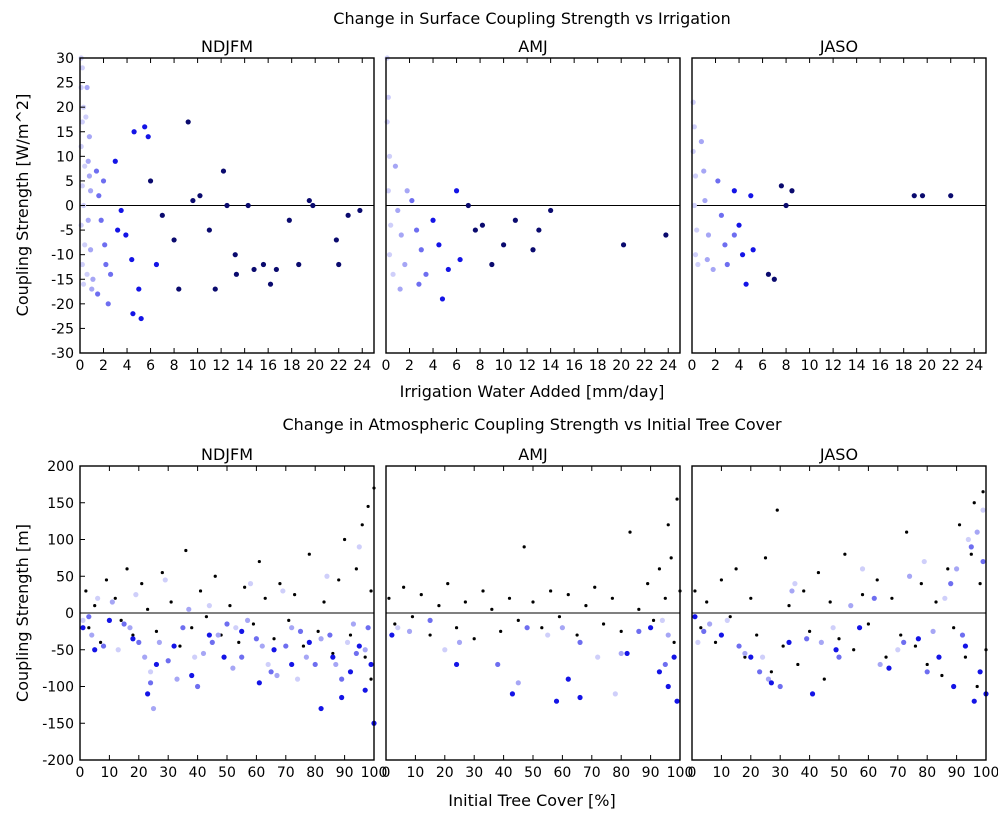 The image size is (998, 816). I want to click on x-tick-label: 18, so click(292, 366).